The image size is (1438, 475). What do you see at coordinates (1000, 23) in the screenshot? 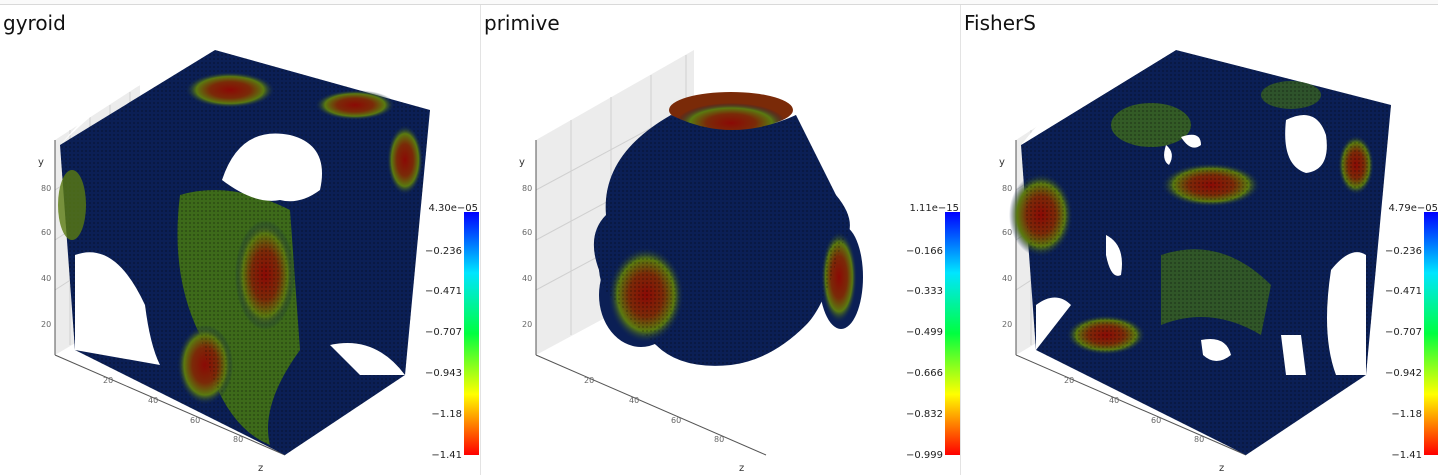
I see `panel-title: FisherS` at bounding box center [1000, 23].